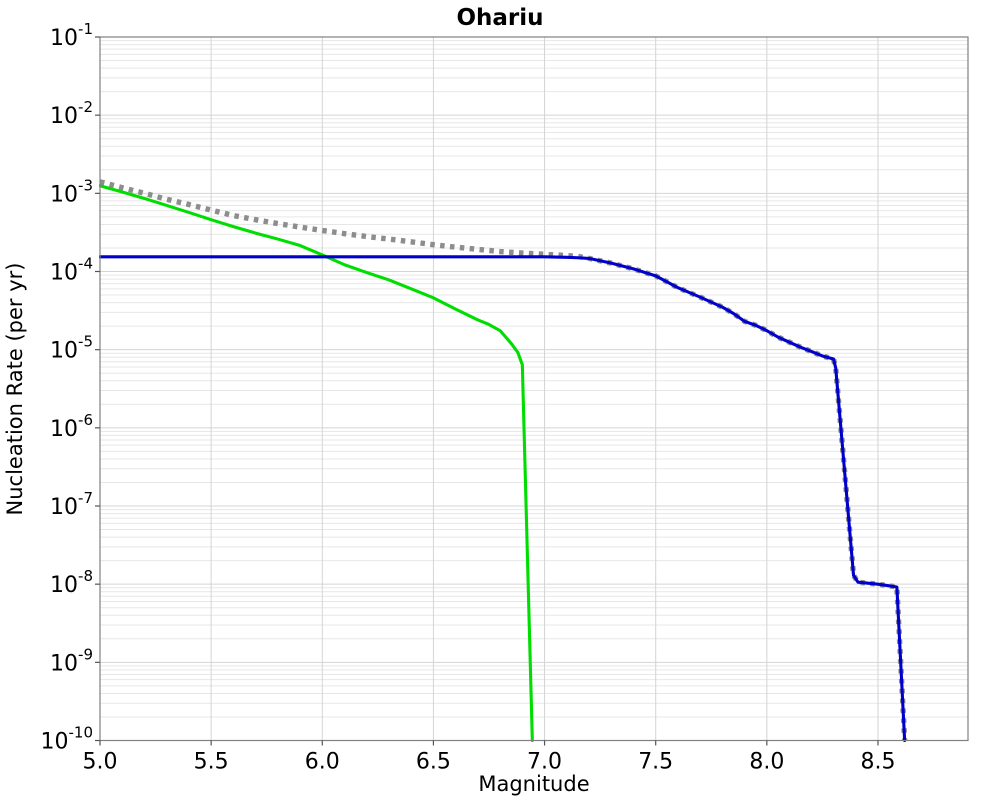 This screenshot has height=800, width=1000. Describe the element at coordinates (433, 762) in the screenshot. I see `x-tick-label: 6.5` at that location.